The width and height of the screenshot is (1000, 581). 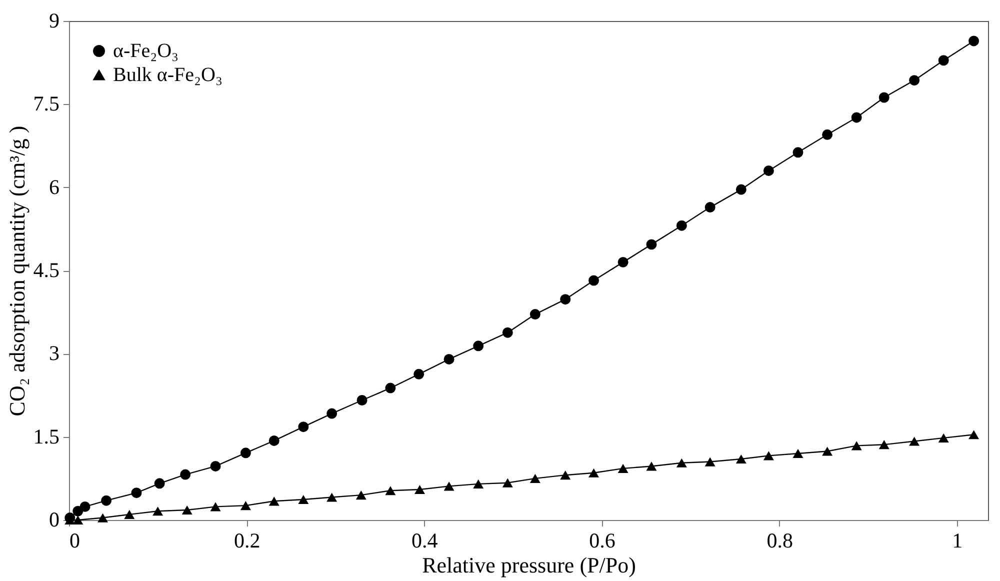 What do you see at coordinates (54, 520) in the screenshot?
I see `y-tick-label: 0` at bounding box center [54, 520].